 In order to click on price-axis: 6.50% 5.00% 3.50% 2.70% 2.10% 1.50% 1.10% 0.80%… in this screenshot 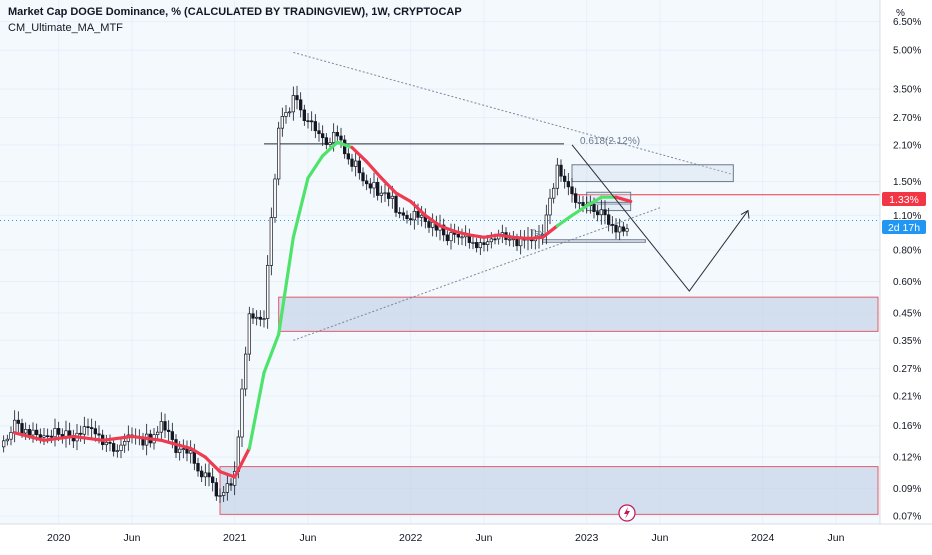, I will do `click(907, 269)`.